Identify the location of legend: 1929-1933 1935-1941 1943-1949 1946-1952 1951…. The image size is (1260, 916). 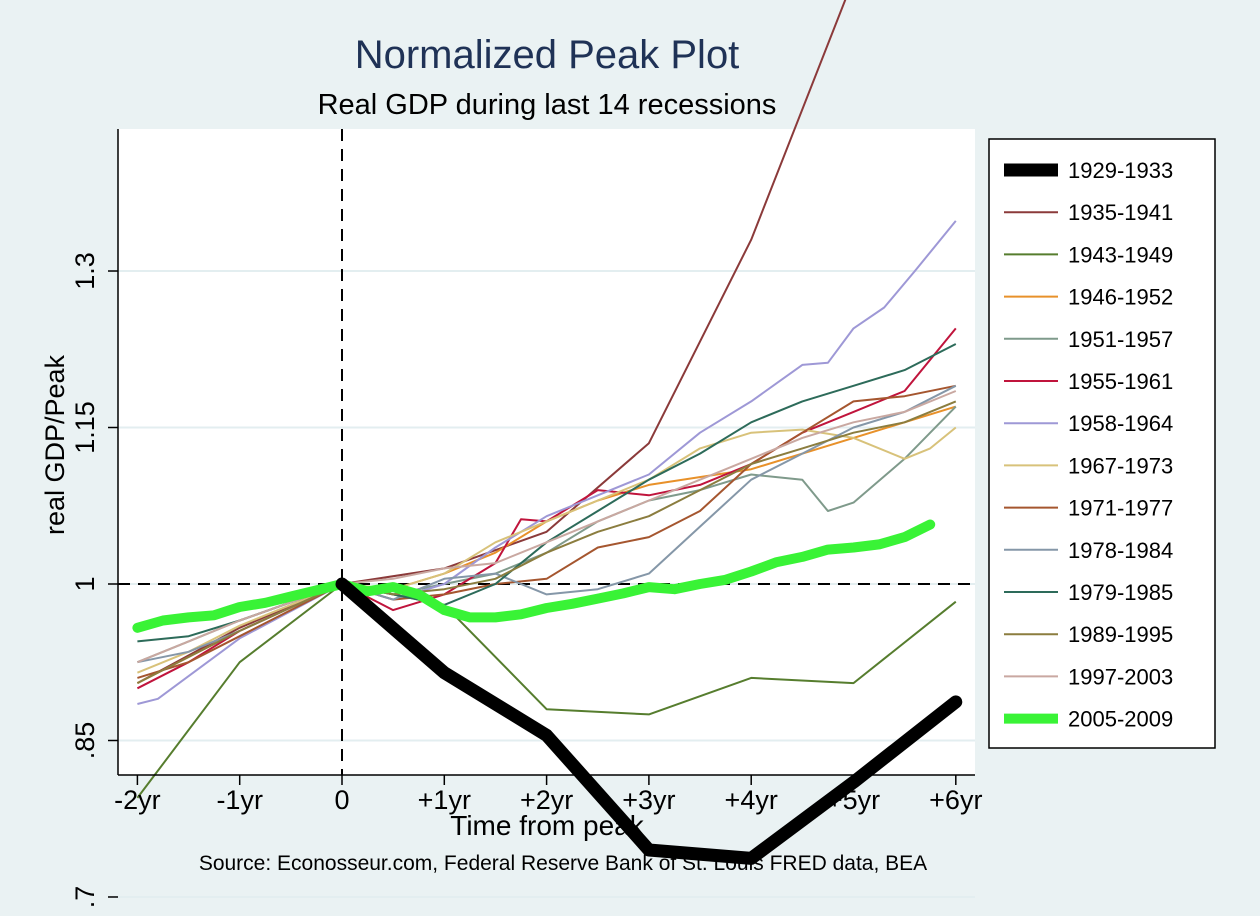
(1088, 445).